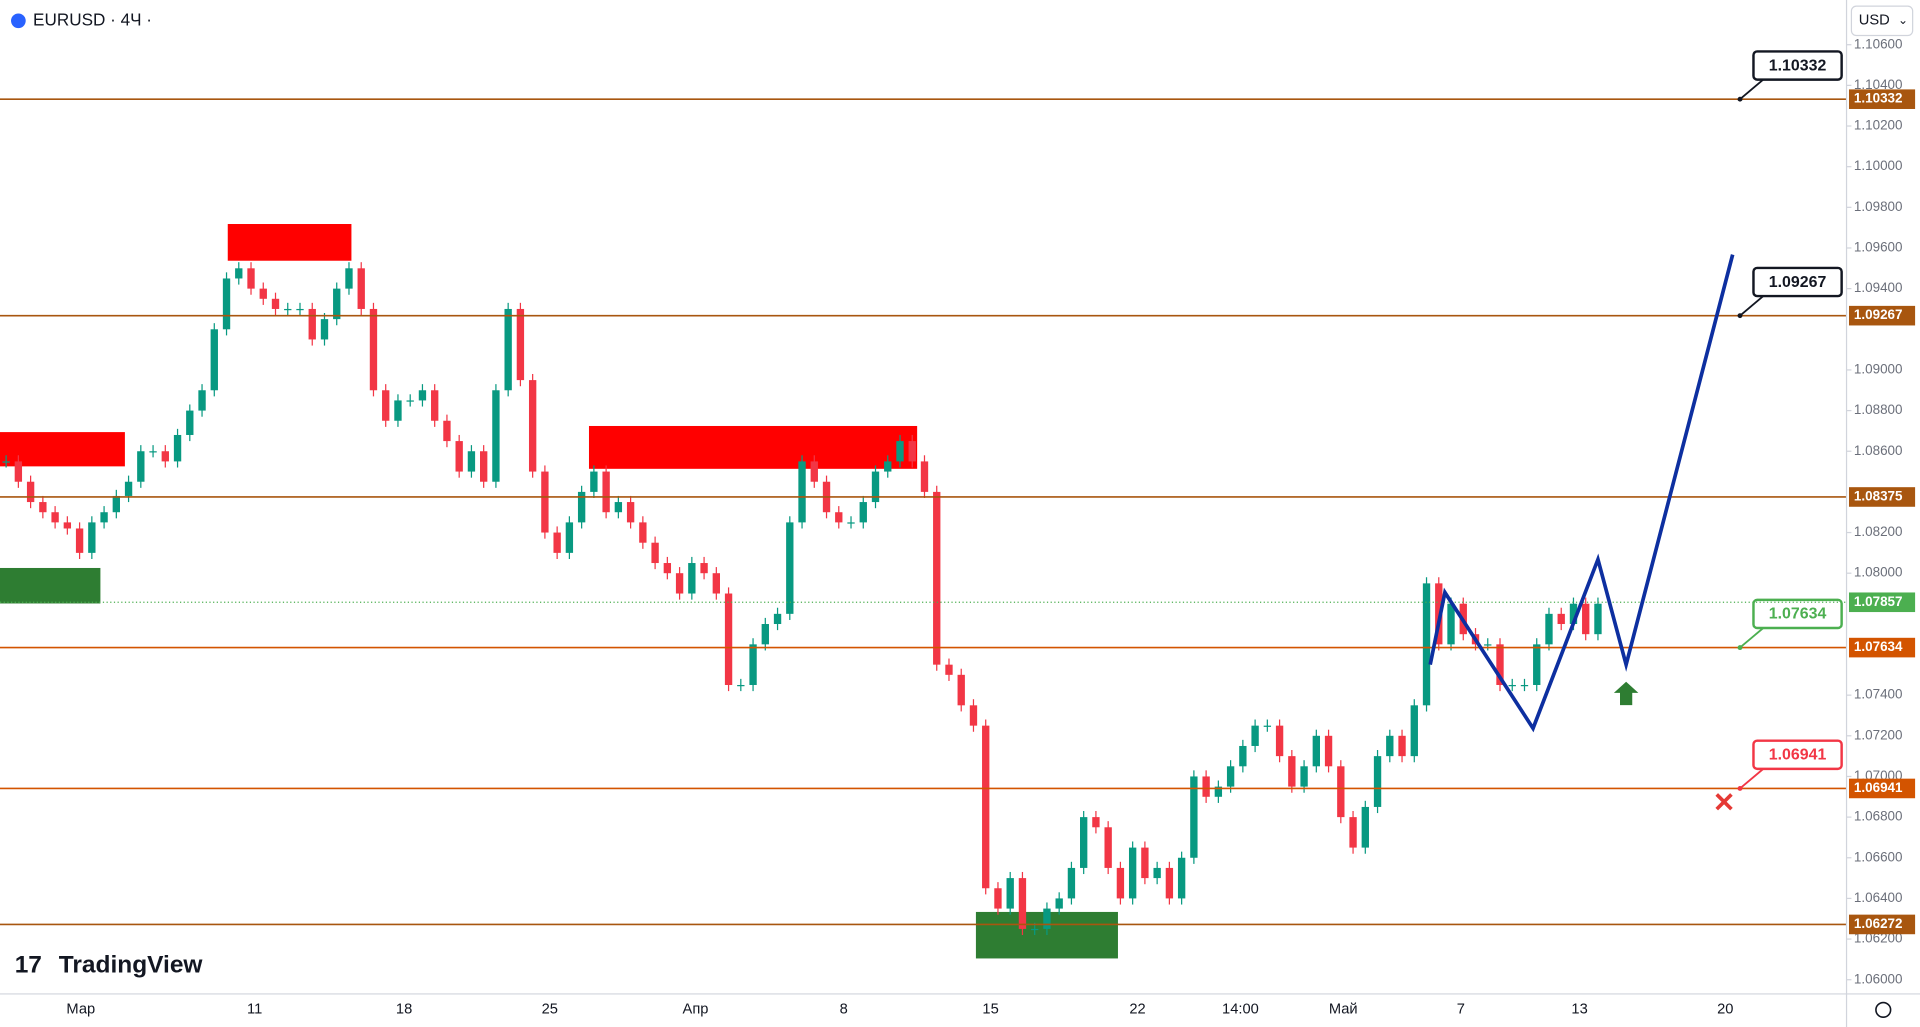  I want to click on y-tick-label: 1.10200, so click(1878, 125).